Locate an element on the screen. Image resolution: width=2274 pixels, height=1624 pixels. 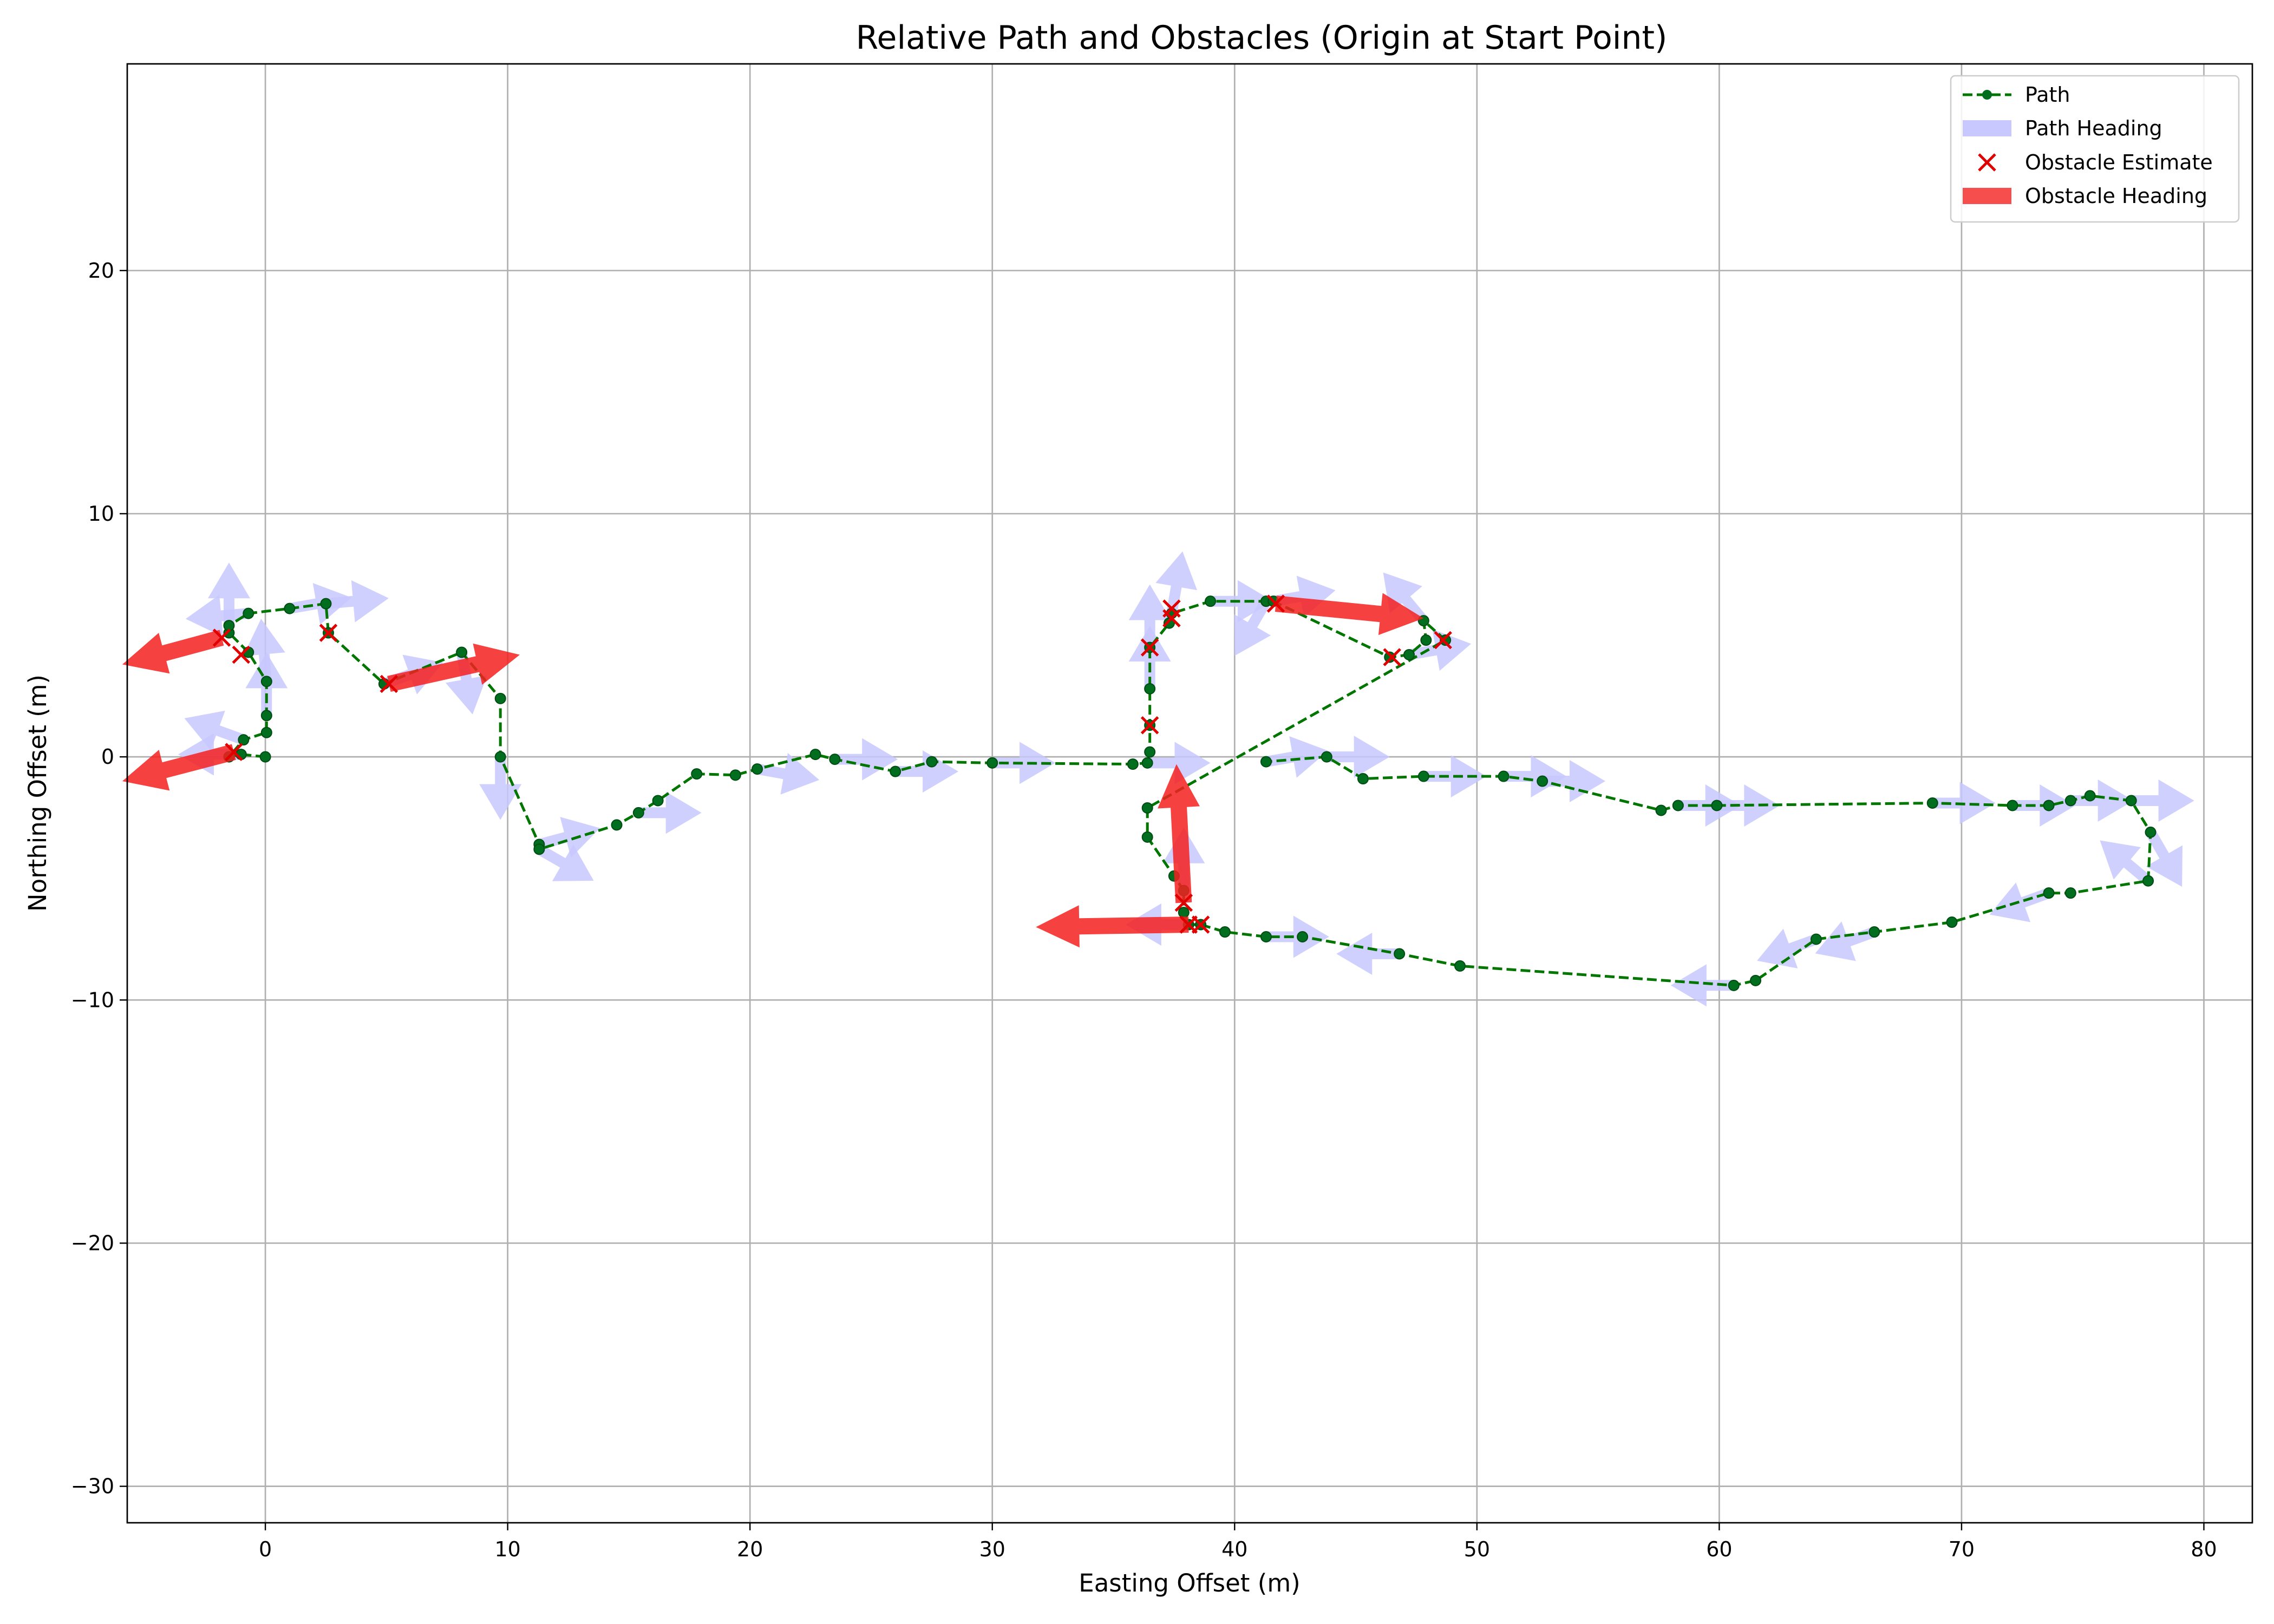
x-tick-label: 70 is located at coordinates (1962, 1549).